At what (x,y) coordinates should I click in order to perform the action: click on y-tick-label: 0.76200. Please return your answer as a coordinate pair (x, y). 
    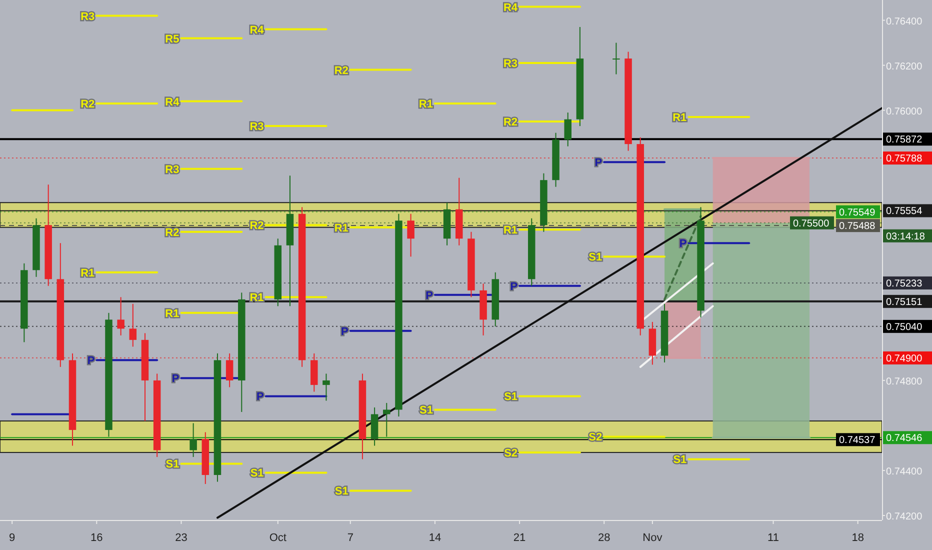
    Looking at the image, I should click on (904, 66).